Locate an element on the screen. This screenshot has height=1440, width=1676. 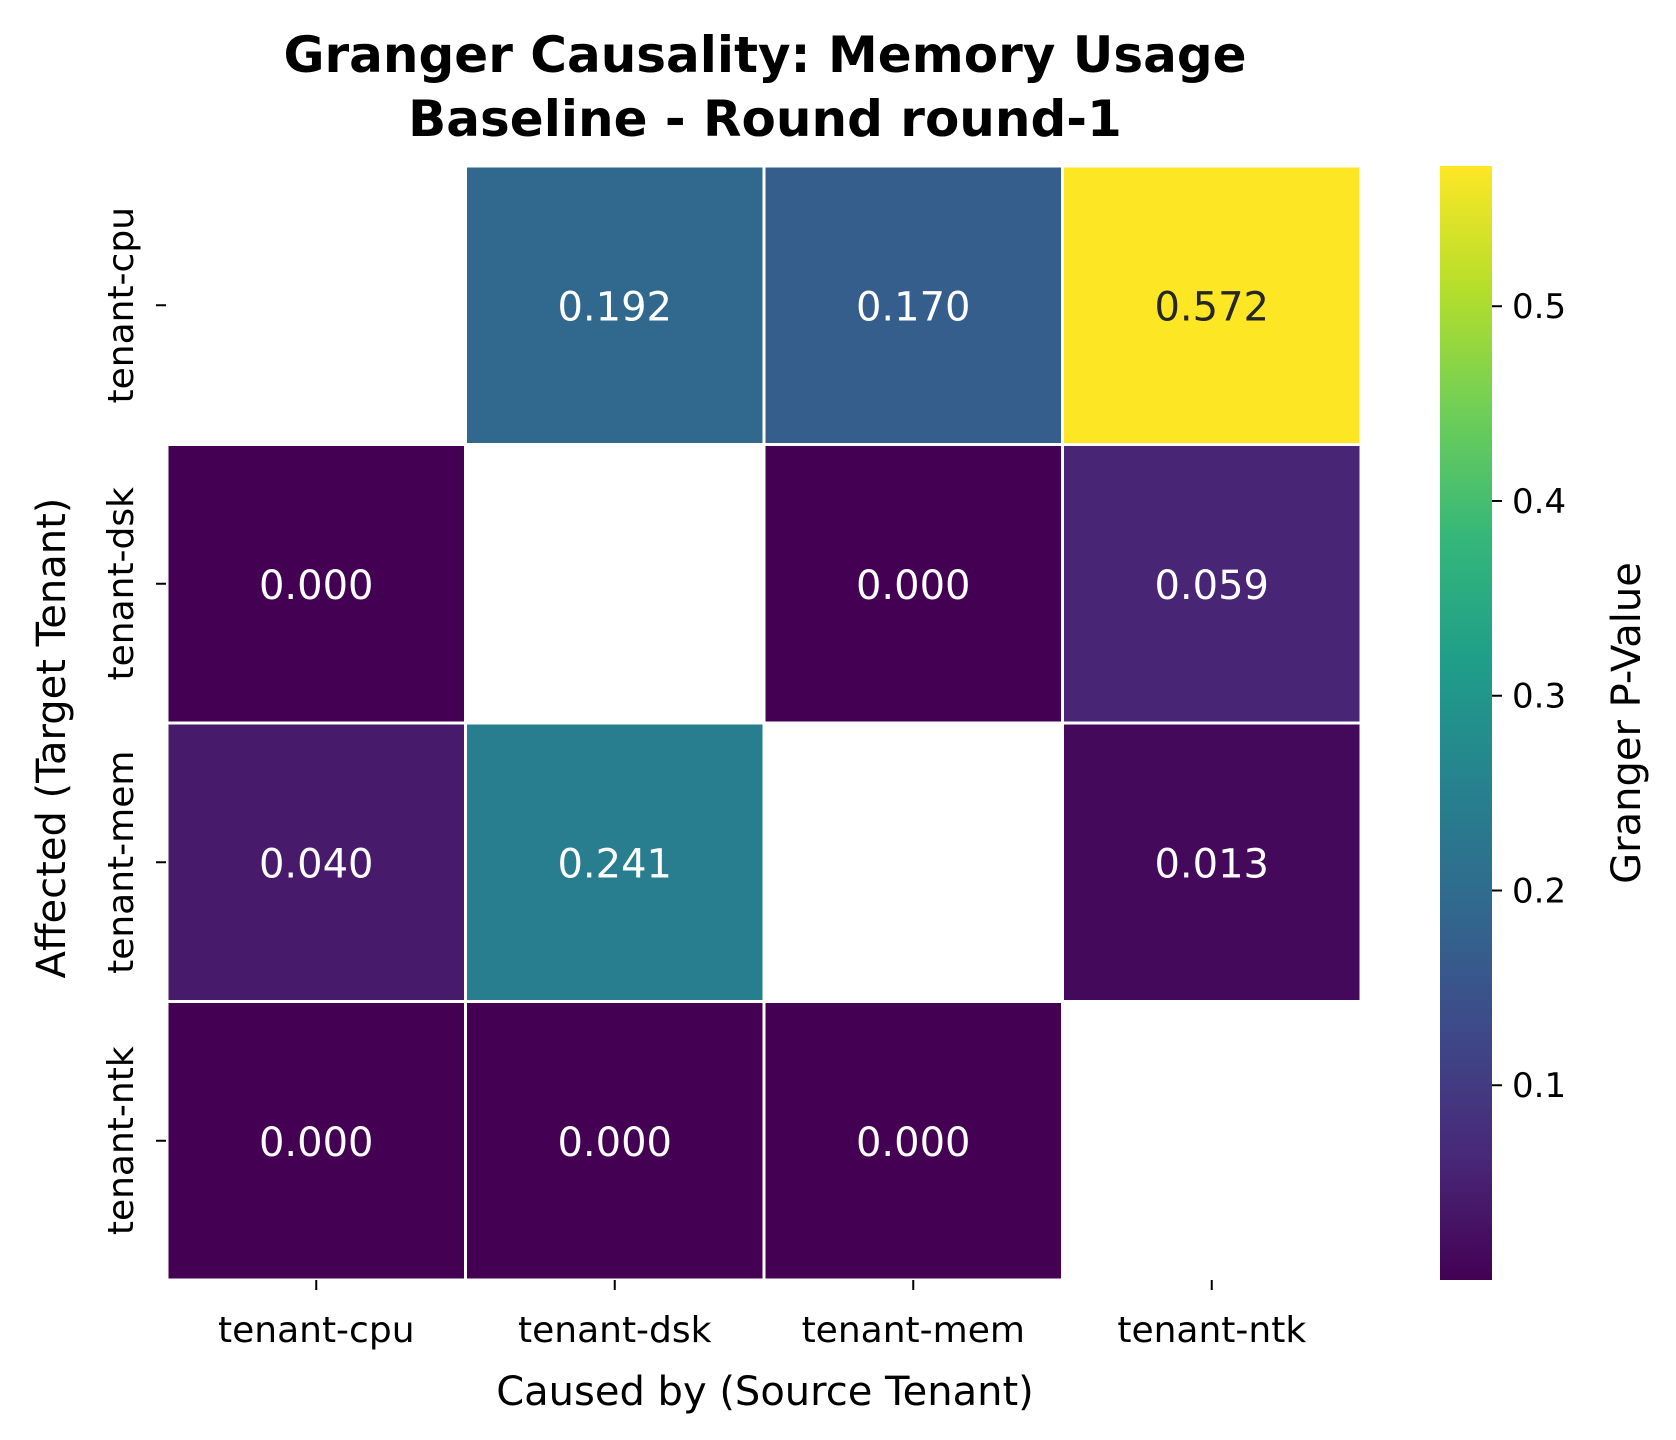
cell-value-label: 0.192 is located at coordinates (614, 307).